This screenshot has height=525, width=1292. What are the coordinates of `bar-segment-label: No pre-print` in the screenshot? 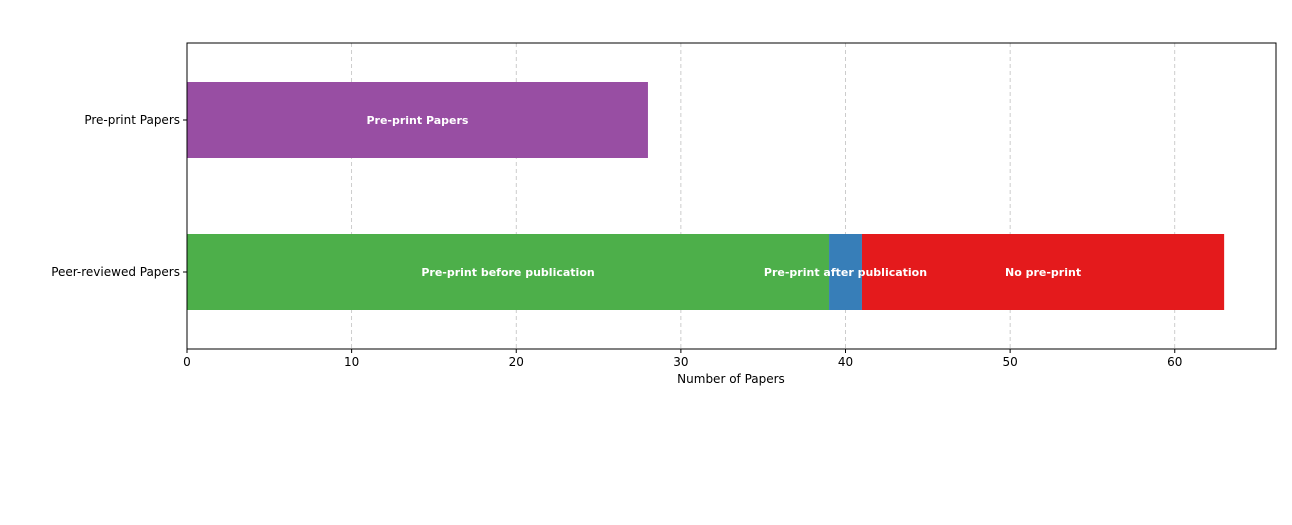 It's located at (1043, 272).